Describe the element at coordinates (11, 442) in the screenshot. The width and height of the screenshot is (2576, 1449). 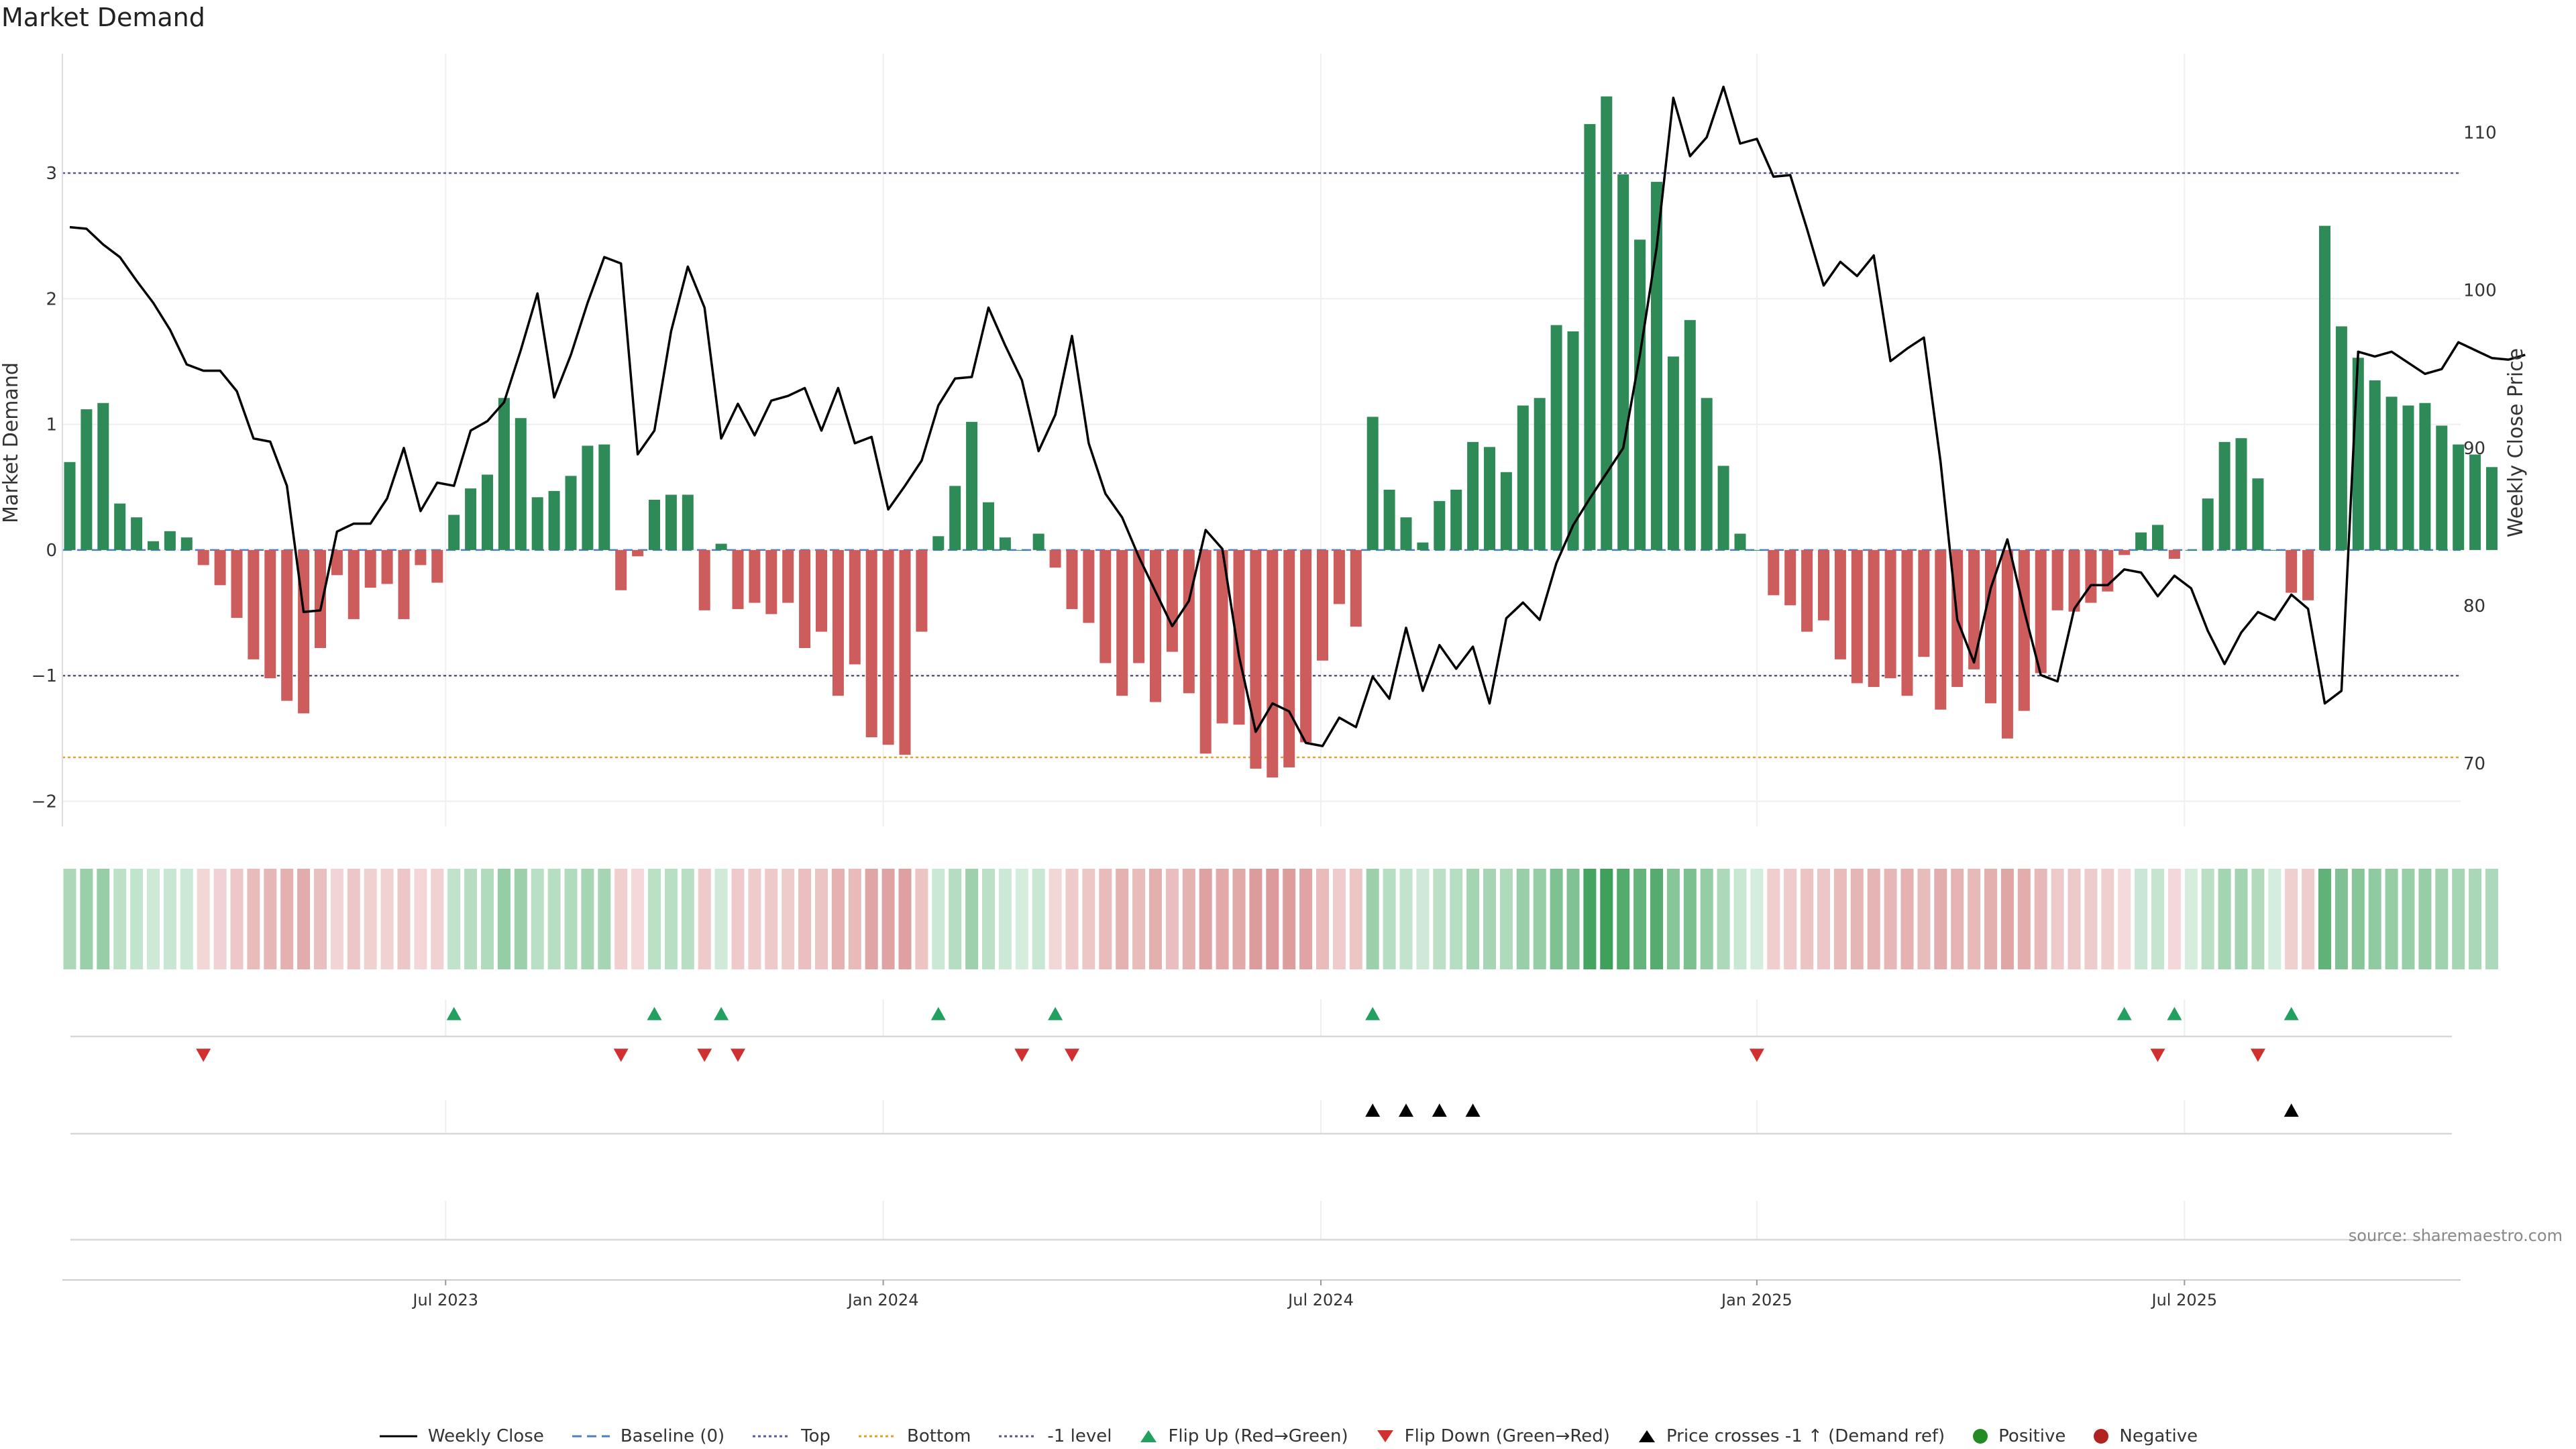
I see `y-axis-label: Market Demand` at that location.